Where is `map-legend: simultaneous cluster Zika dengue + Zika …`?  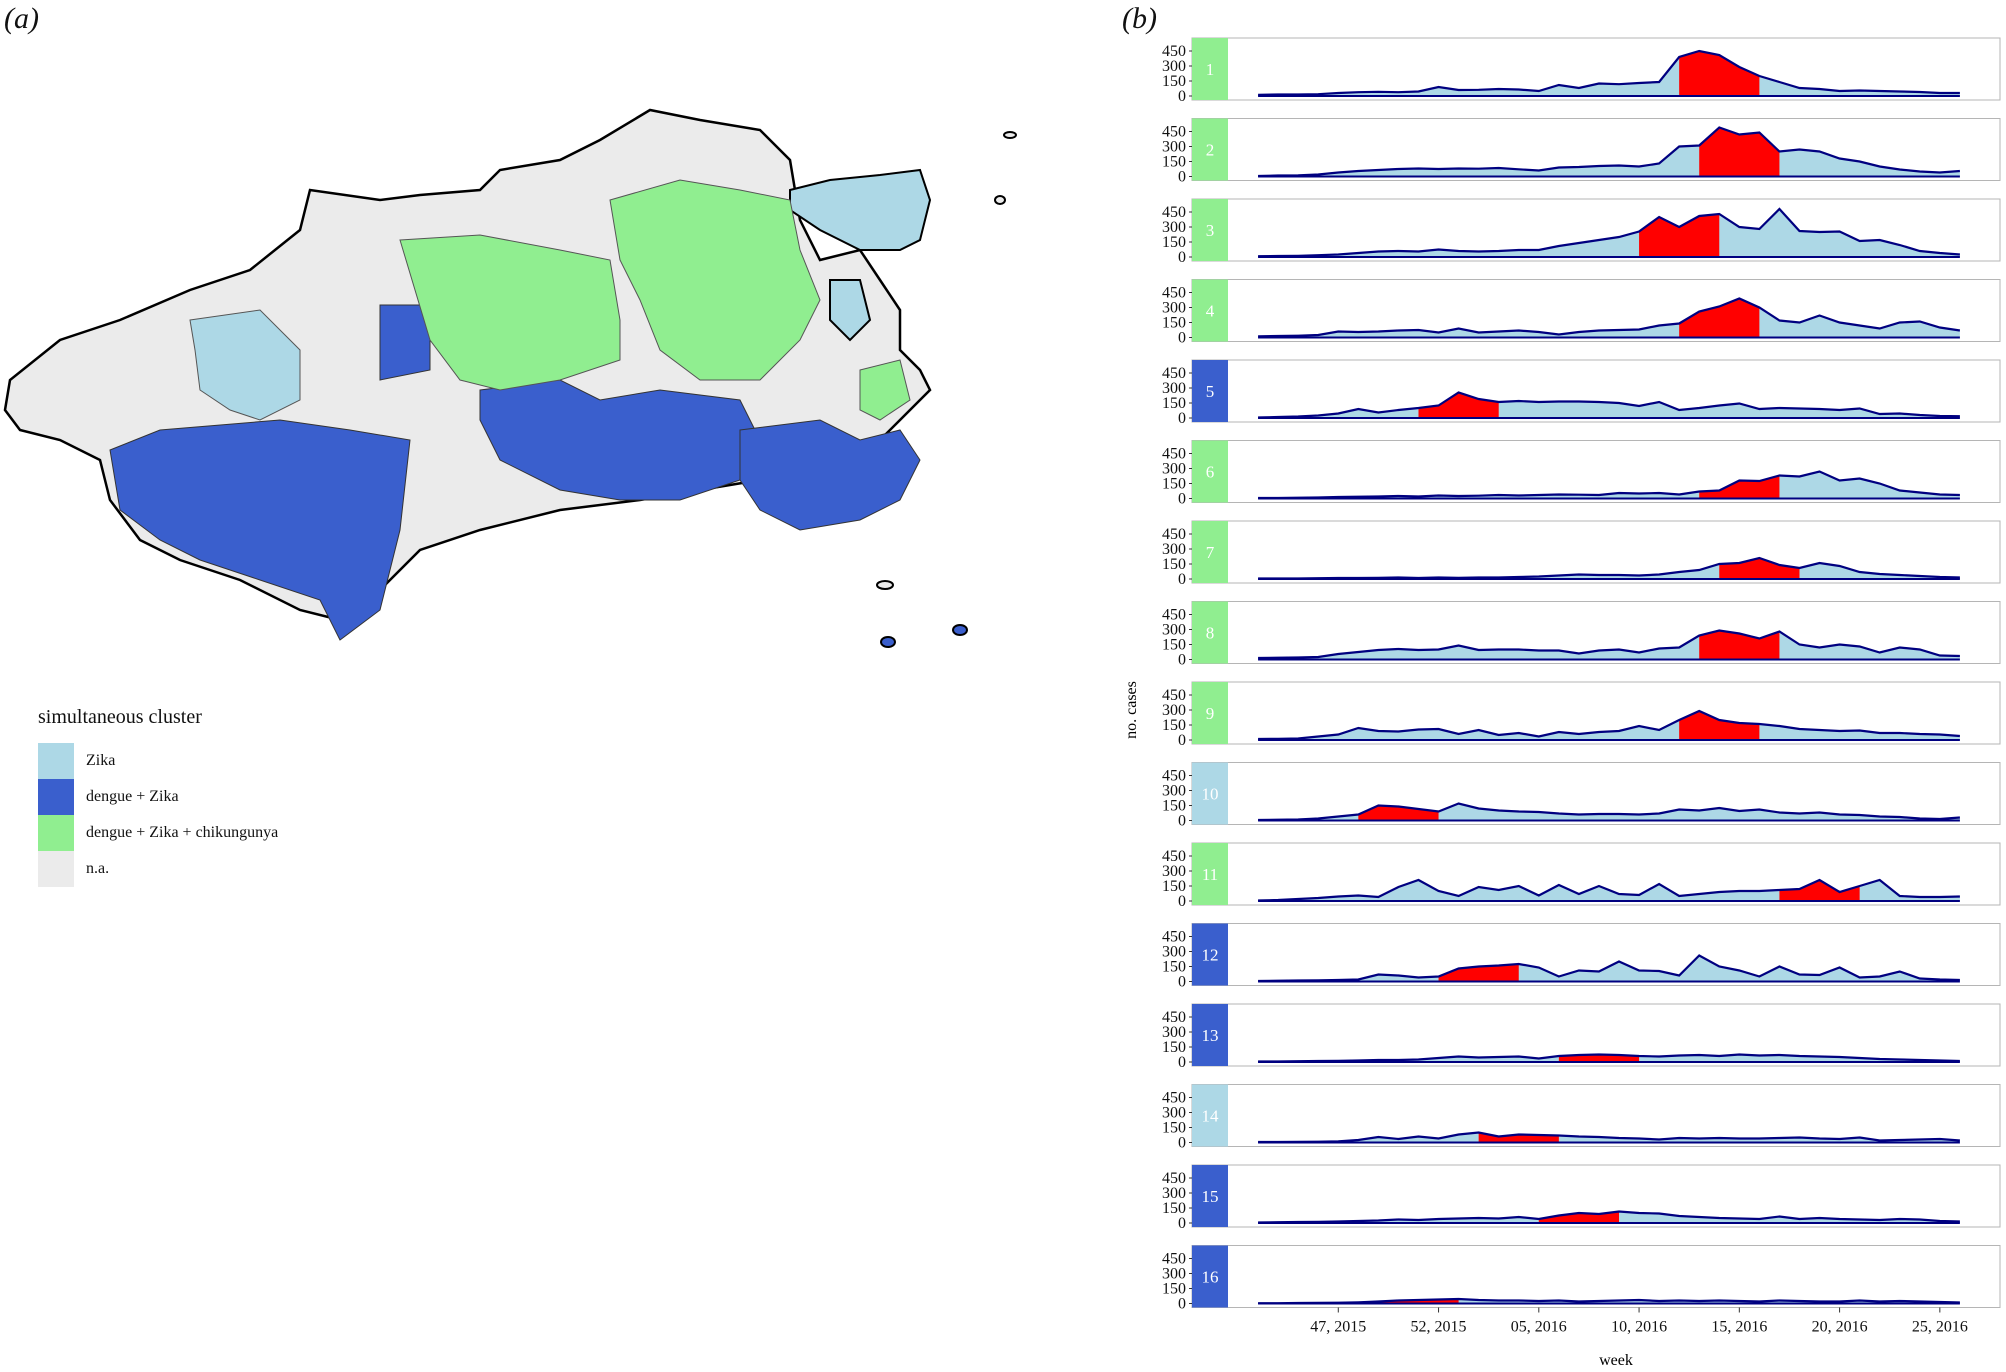
map-legend: simultaneous cluster Zika dengue + Zika … is located at coordinates (158, 796).